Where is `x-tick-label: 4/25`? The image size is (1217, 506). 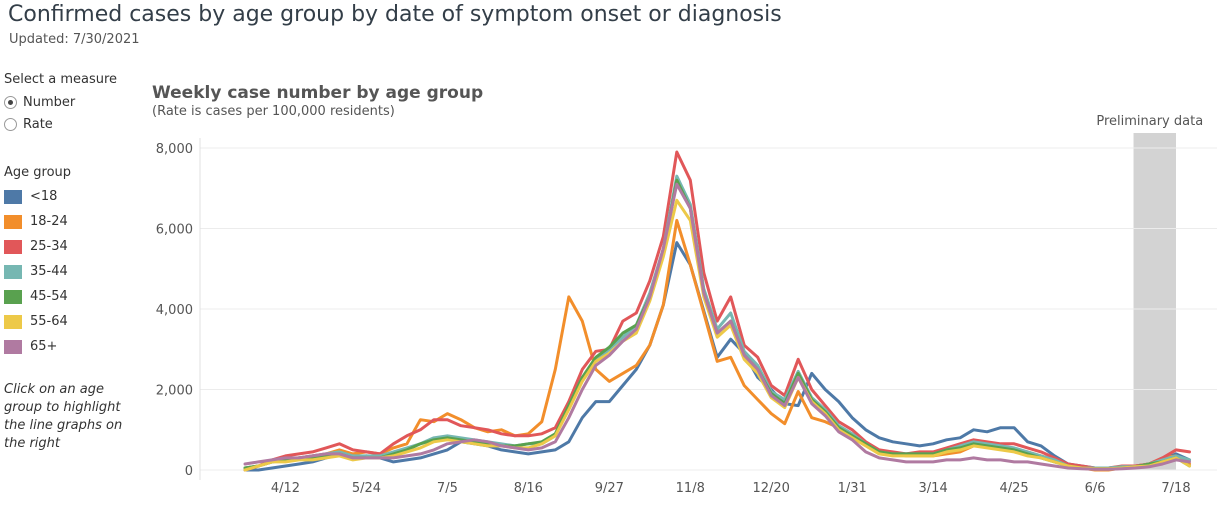 x-tick-label: 4/25 is located at coordinates (1013, 488).